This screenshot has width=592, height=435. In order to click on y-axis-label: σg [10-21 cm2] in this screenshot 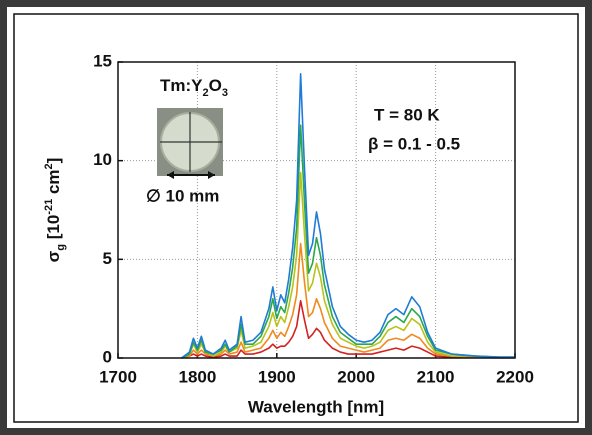, I will do `click(55, 210)`.